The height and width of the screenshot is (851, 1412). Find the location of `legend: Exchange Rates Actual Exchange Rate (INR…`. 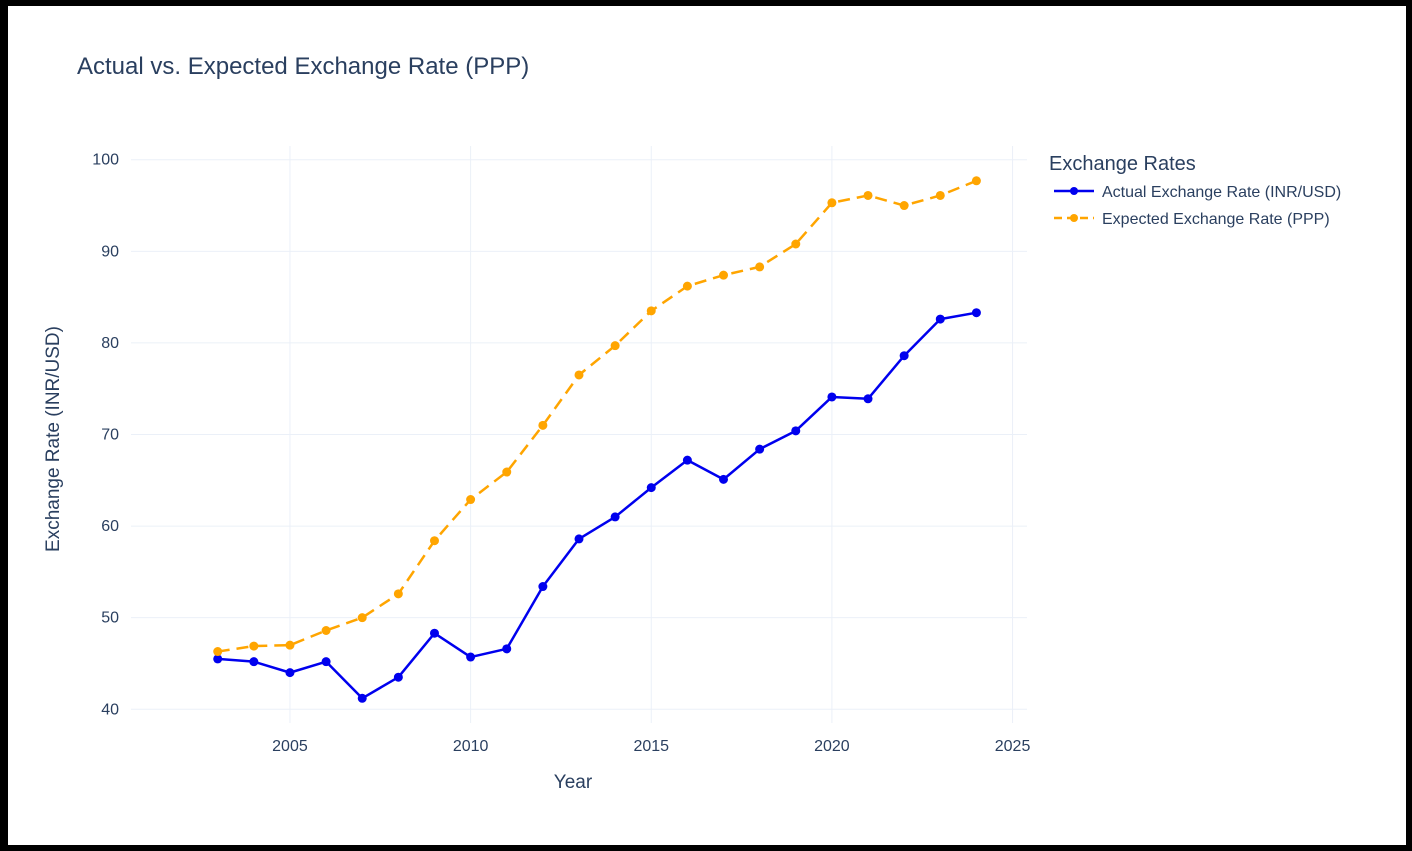

legend: Exchange Rates Actual Exchange Rate (INR… is located at coordinates (1195, 190).